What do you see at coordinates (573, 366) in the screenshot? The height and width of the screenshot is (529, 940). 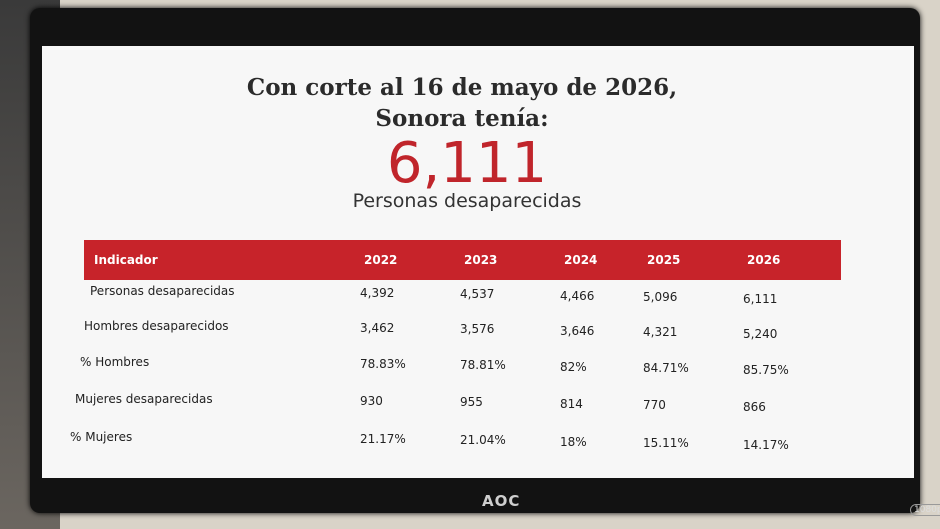 I see `table-cell: 82%` at bounding box center [573, 366].